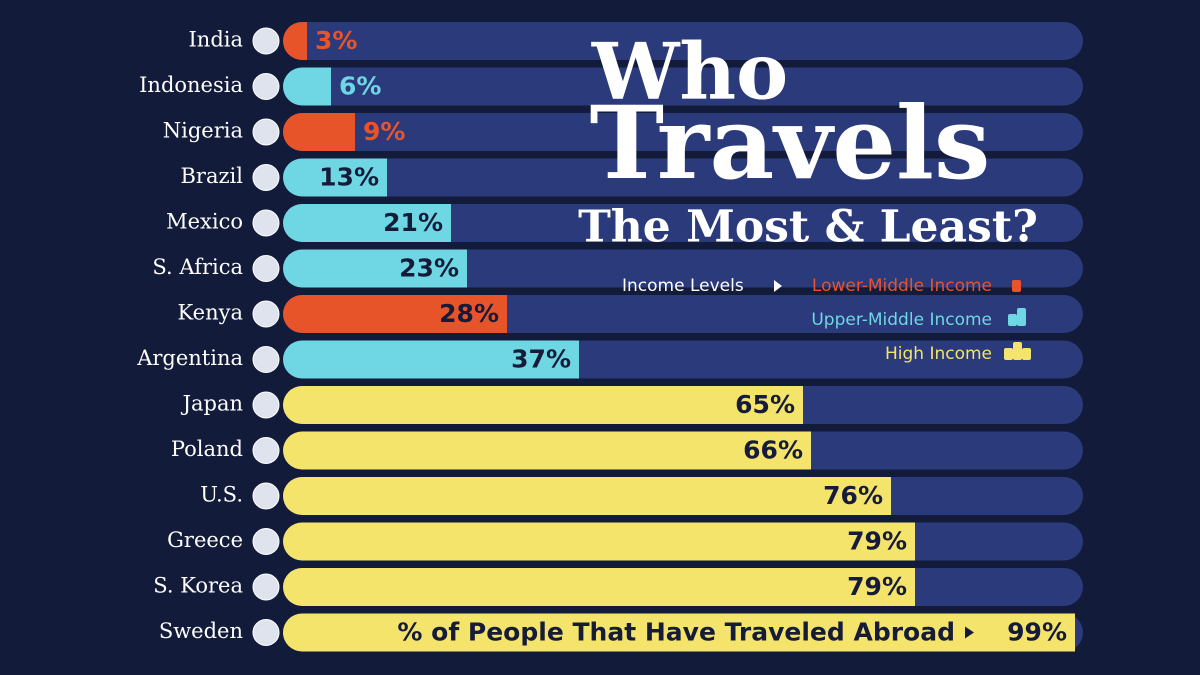 The height and width of the screenshot is (675, 1200). Describe the element at coordinates (901, 320) in the screenshot. I see `legend-item: Upper-Middle Income` at that location.